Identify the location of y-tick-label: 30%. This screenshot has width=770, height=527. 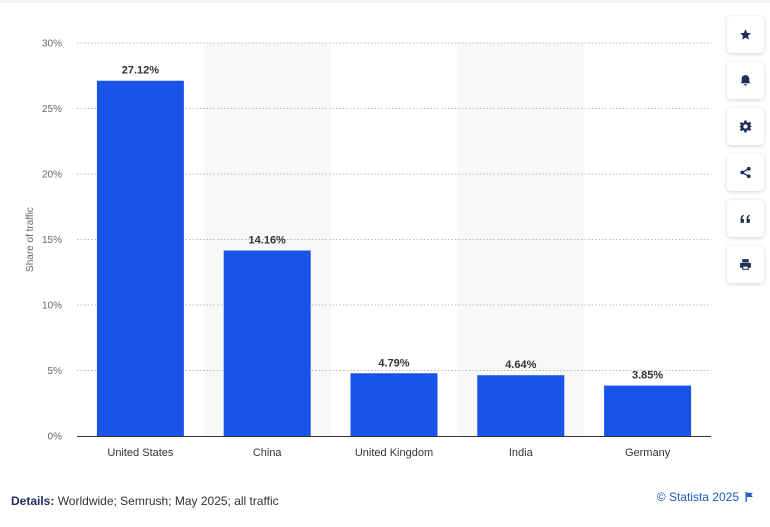
(52, 44).